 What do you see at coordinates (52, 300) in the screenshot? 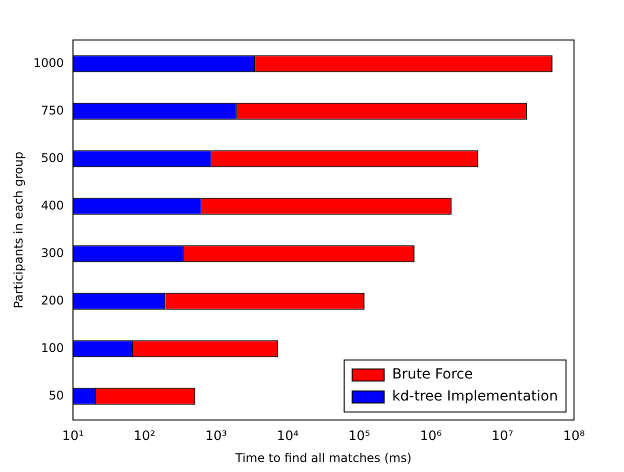
I see `y-tick-label: 200` at bounding box center [52, 300].